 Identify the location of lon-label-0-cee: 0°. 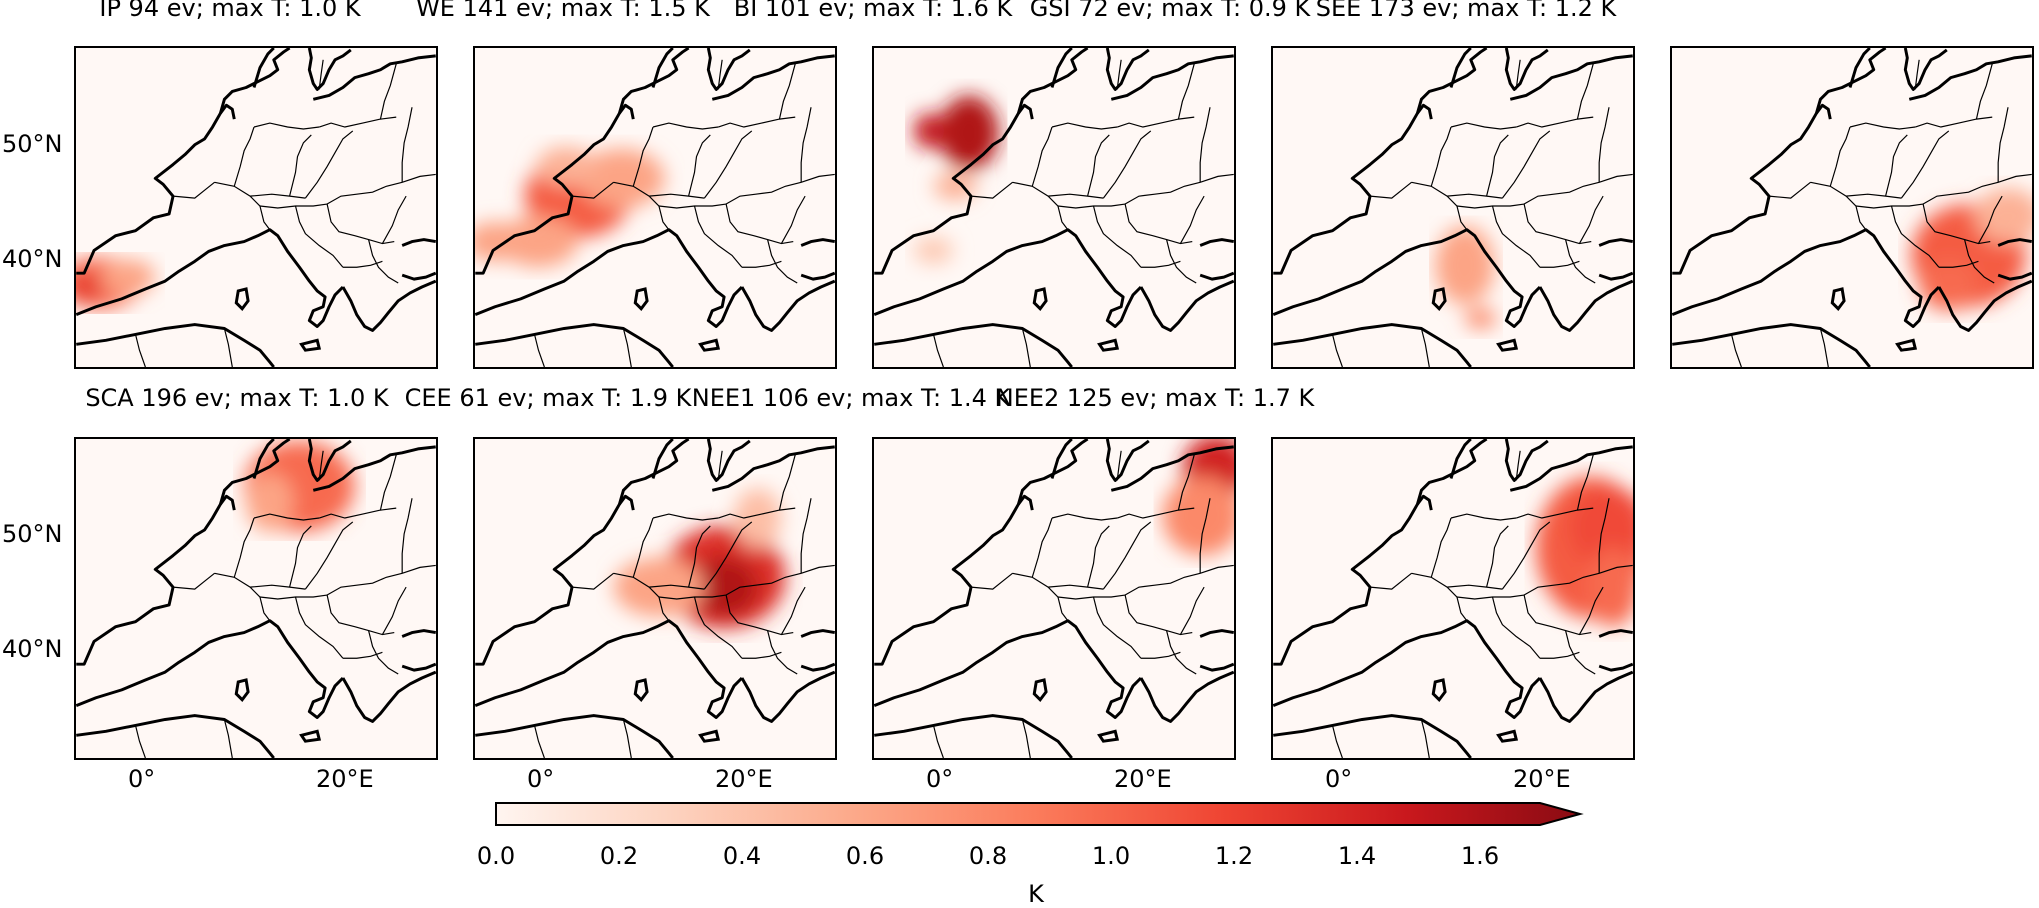
(541, 779).